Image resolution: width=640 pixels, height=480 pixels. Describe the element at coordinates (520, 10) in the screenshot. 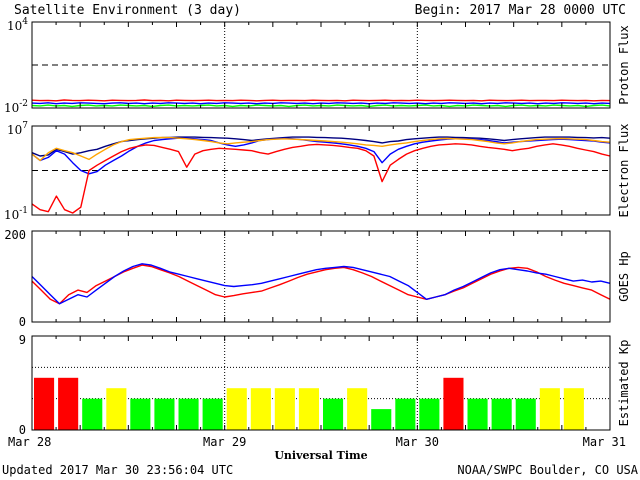

I see `begin-time: Begin: 2017 Mar 28 0000 UTC` at that location.